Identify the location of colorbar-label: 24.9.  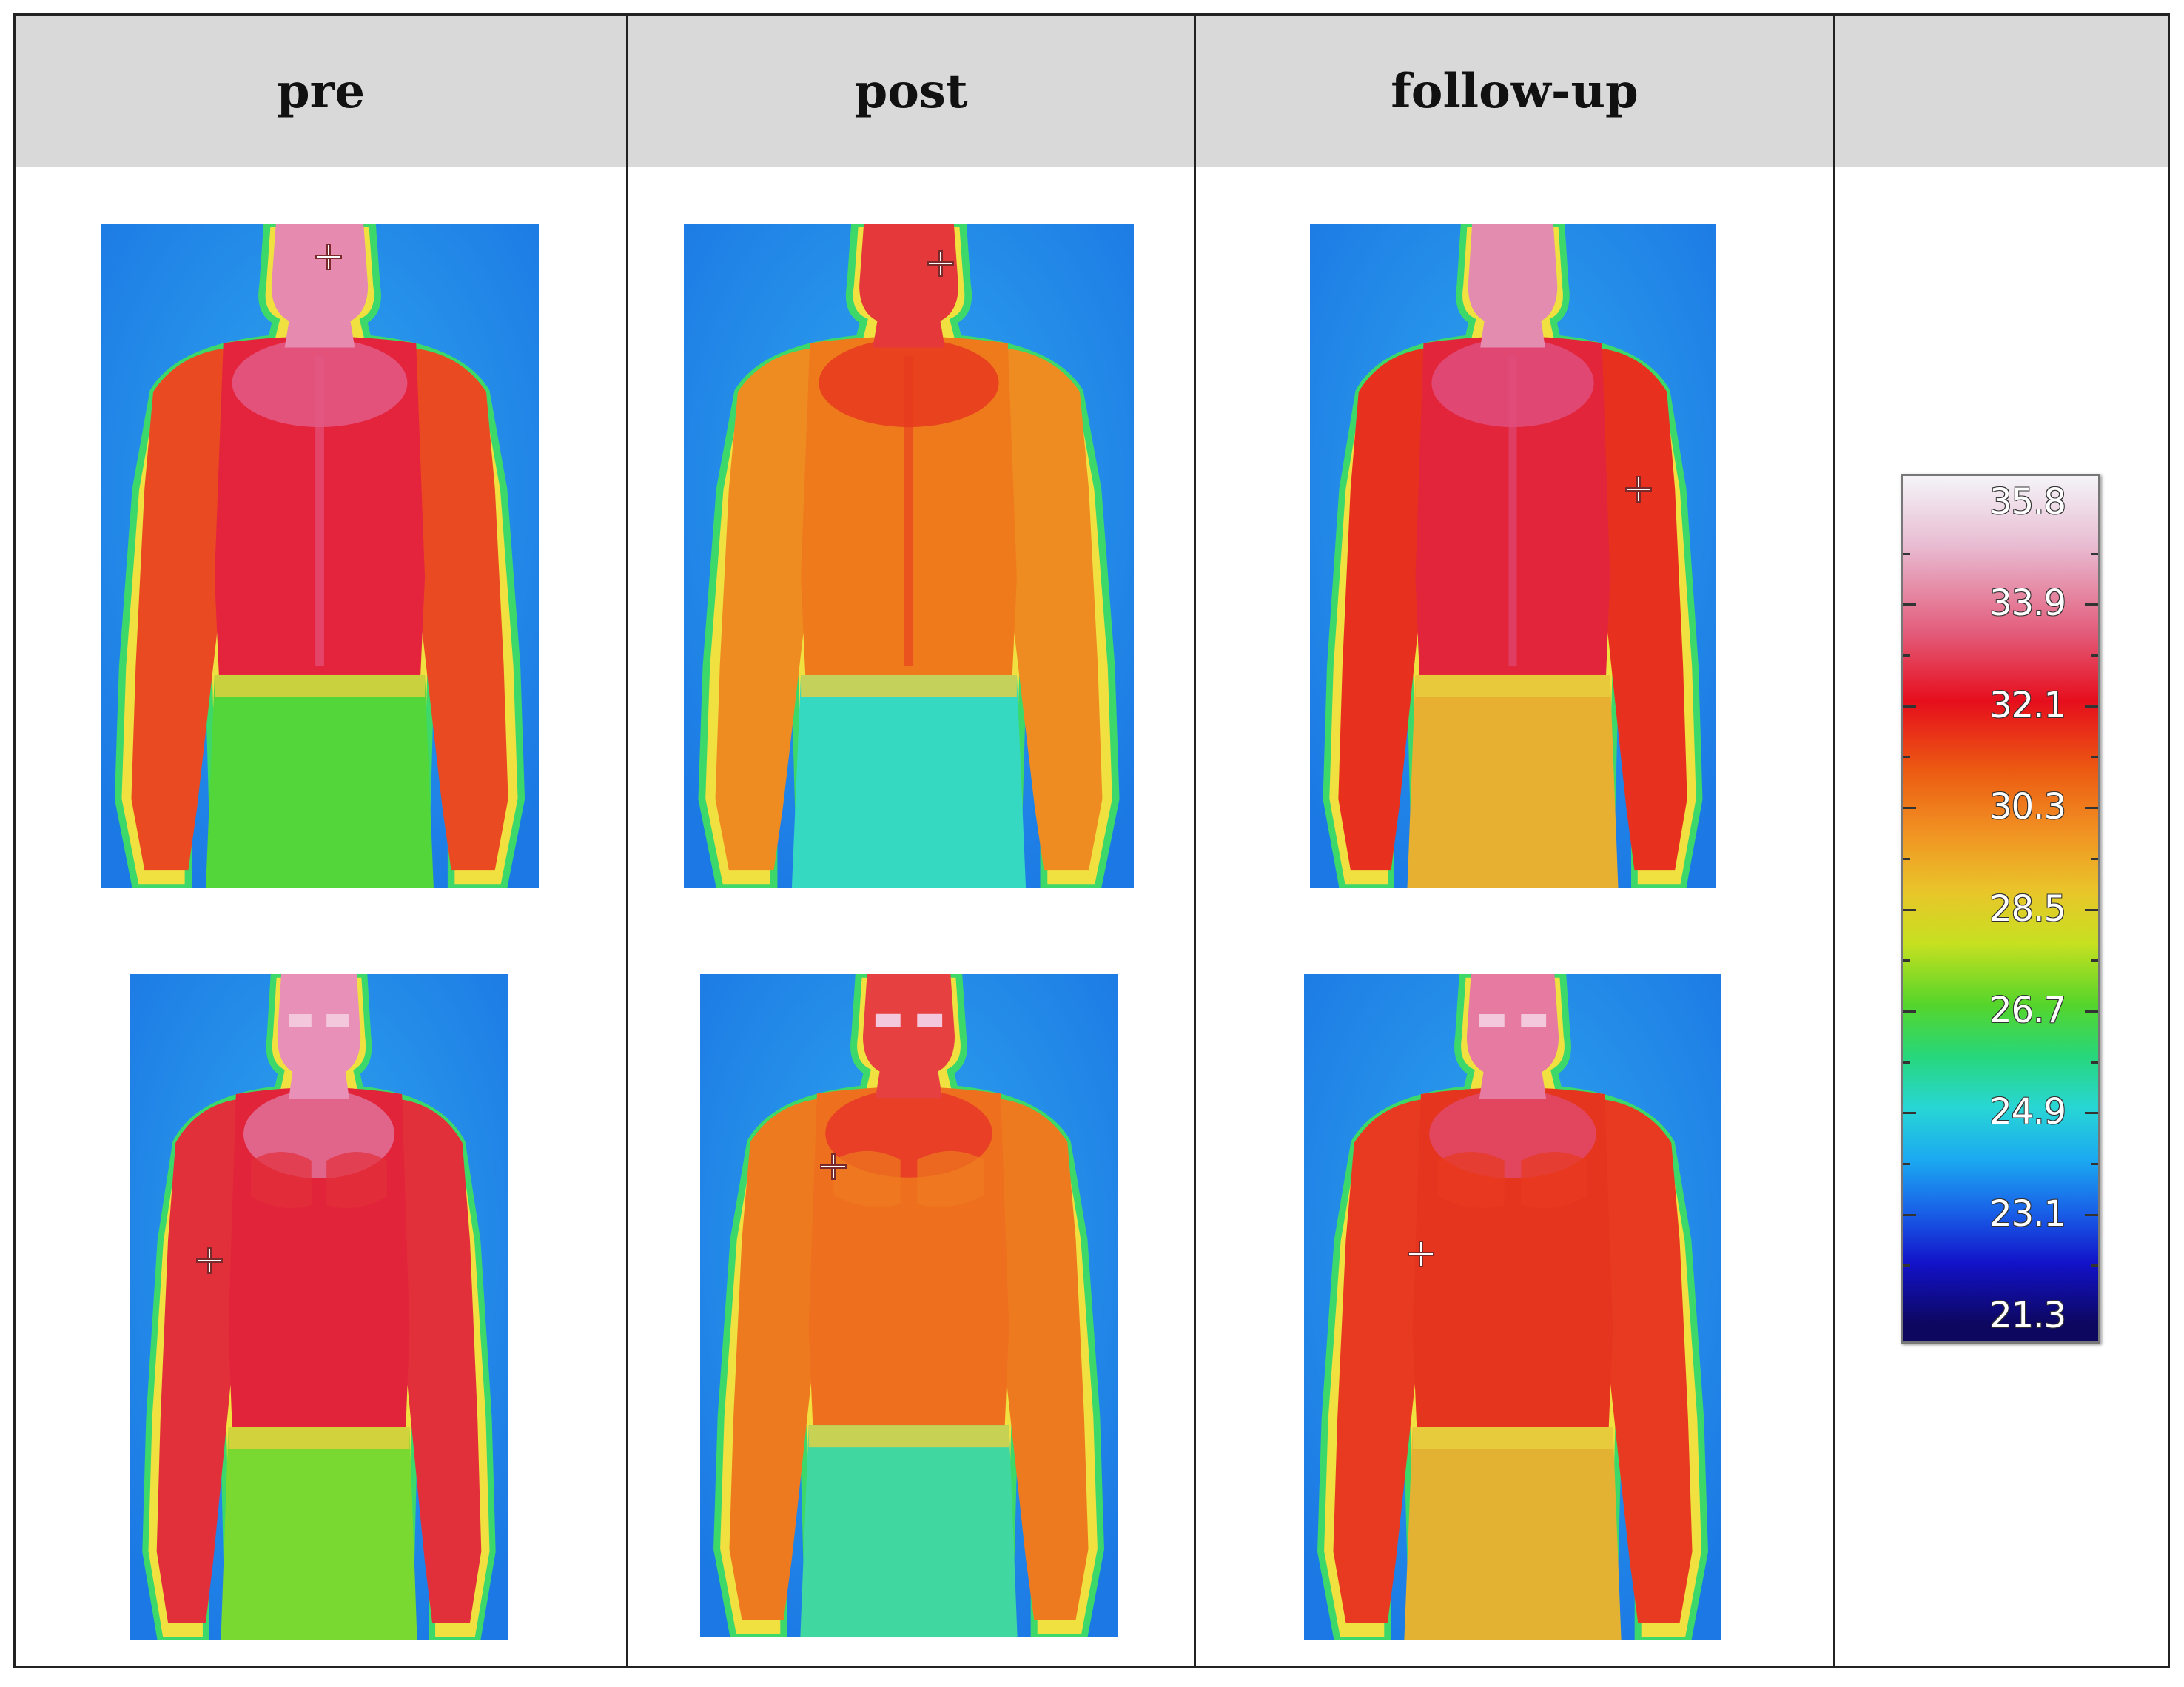
(2028, 1112).